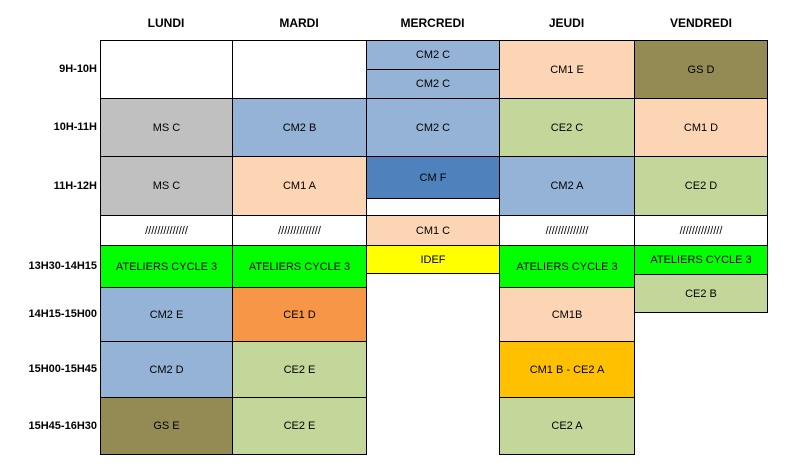 This screenshot has height=475, width=800. What do you see at coordinates (701, 127) in the screenshot?
I see `cell-friday-10h: CM1 D` at bounding box center [701, 127].